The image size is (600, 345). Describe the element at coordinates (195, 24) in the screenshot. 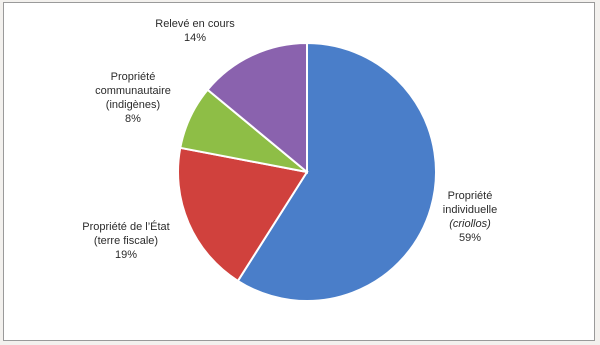

I see `label-pending-line1: Relevé en cours` at that location.